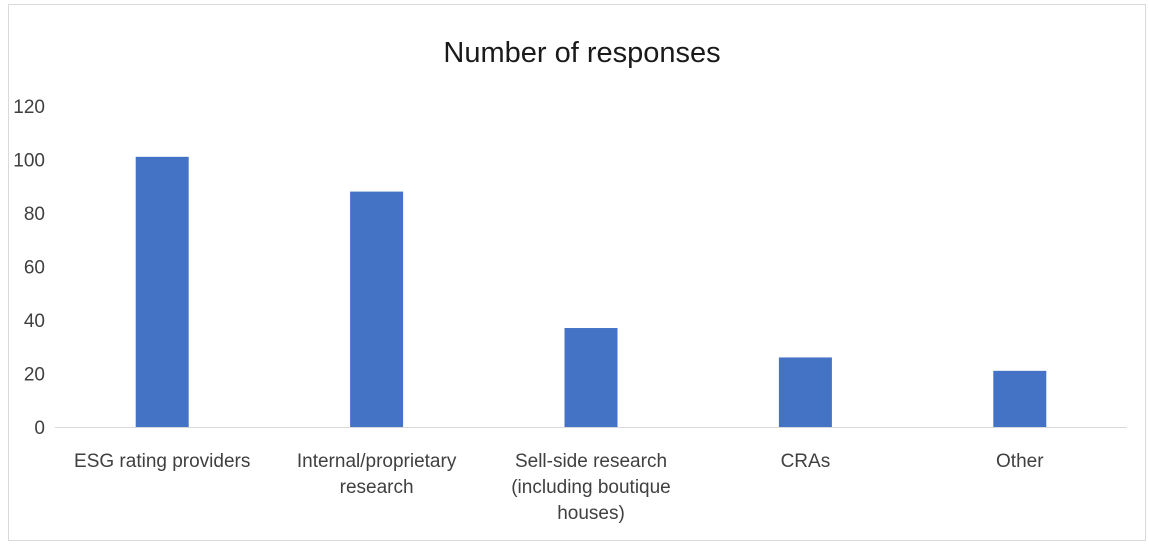 The height and width of the screenshot is (545, 1149). I want to click on y-tick-label: 0, so click(39, 428).